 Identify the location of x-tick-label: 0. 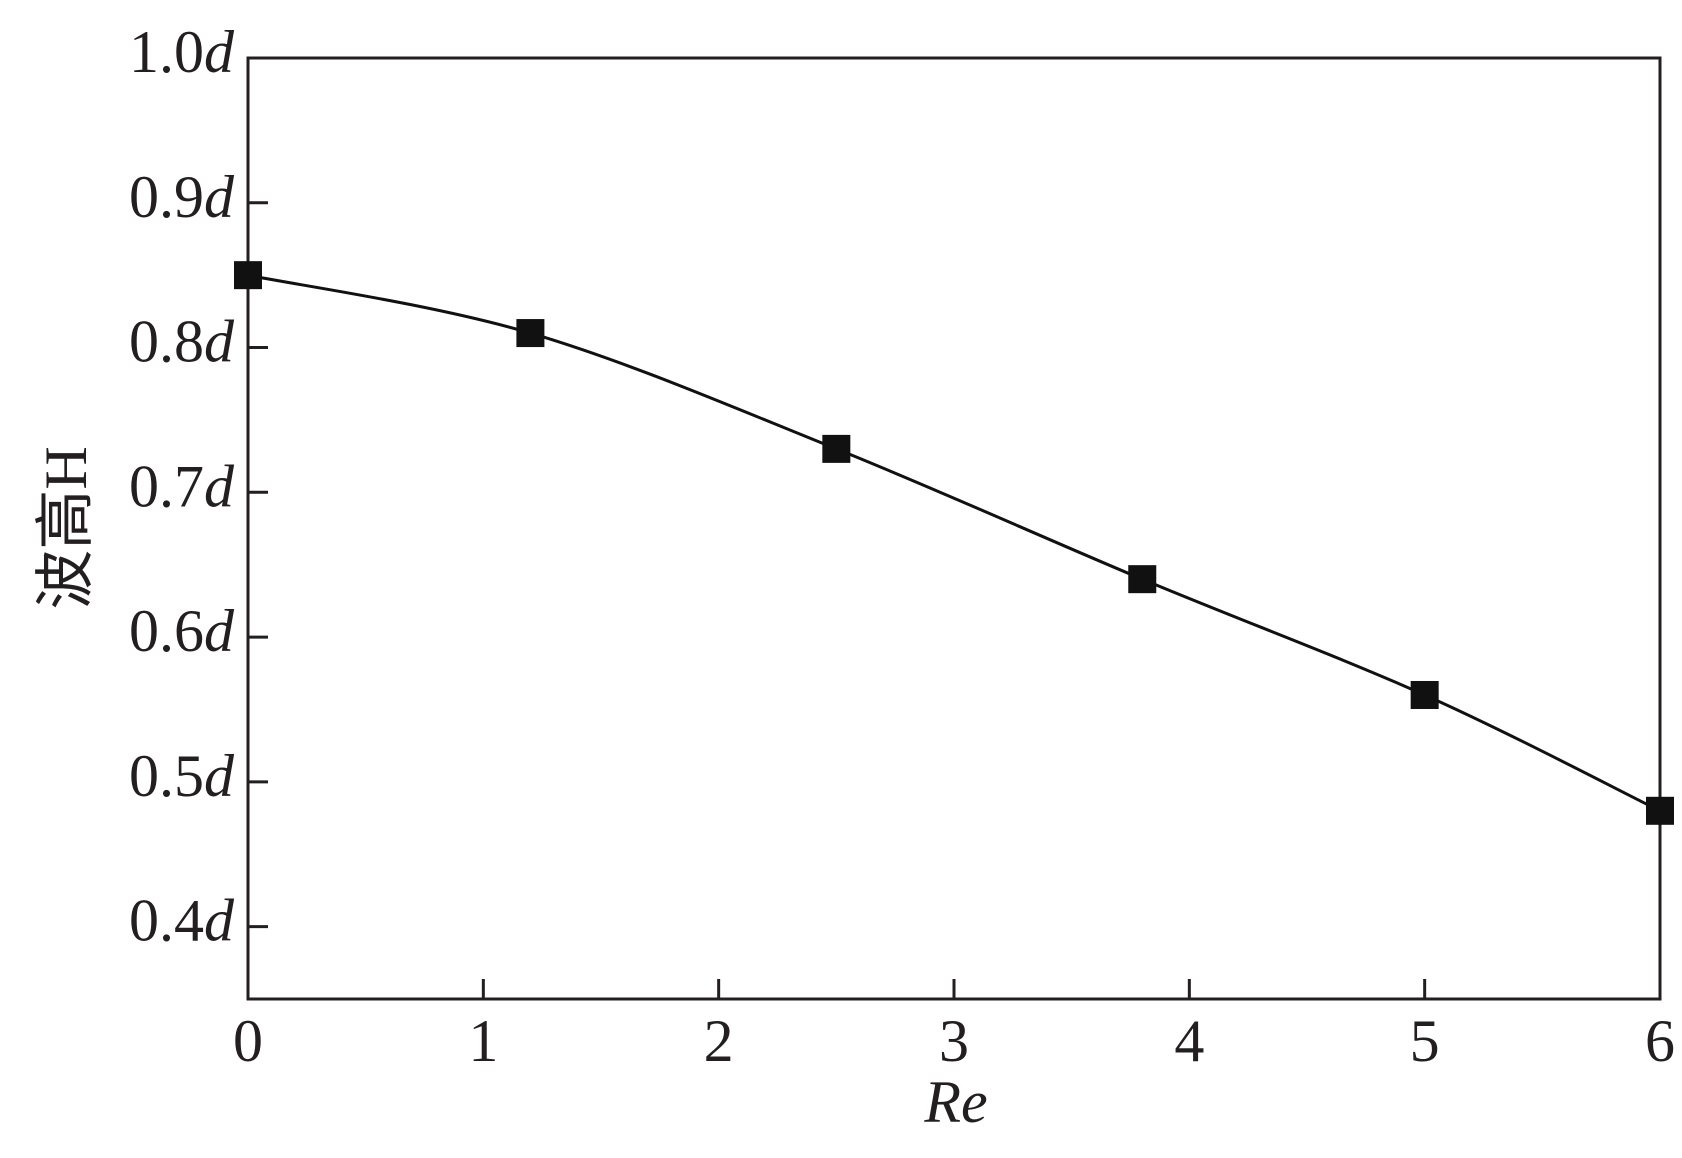
(248, 1041).